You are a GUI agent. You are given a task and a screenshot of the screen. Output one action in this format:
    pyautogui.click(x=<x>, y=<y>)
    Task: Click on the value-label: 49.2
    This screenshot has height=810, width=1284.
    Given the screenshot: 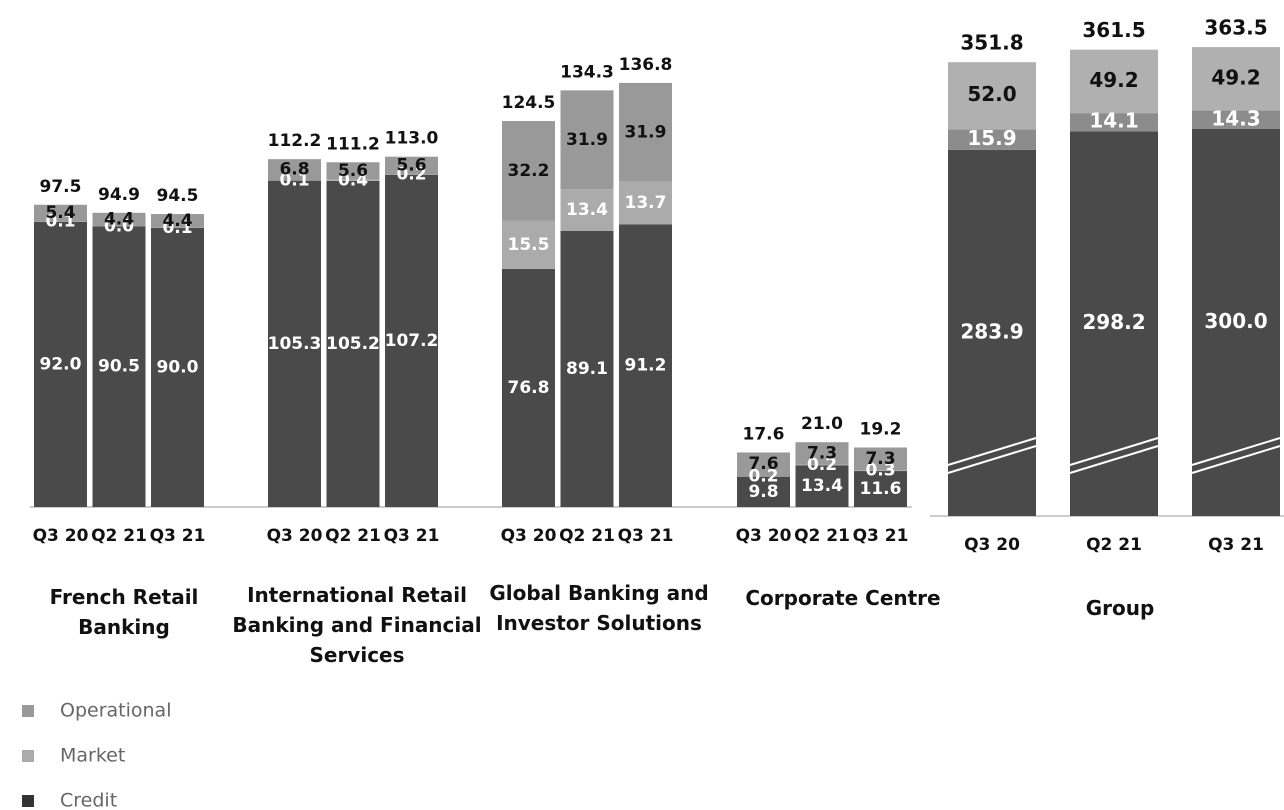 What is the action you would take?
    pyautogui.click(x=1235, y=77)
    